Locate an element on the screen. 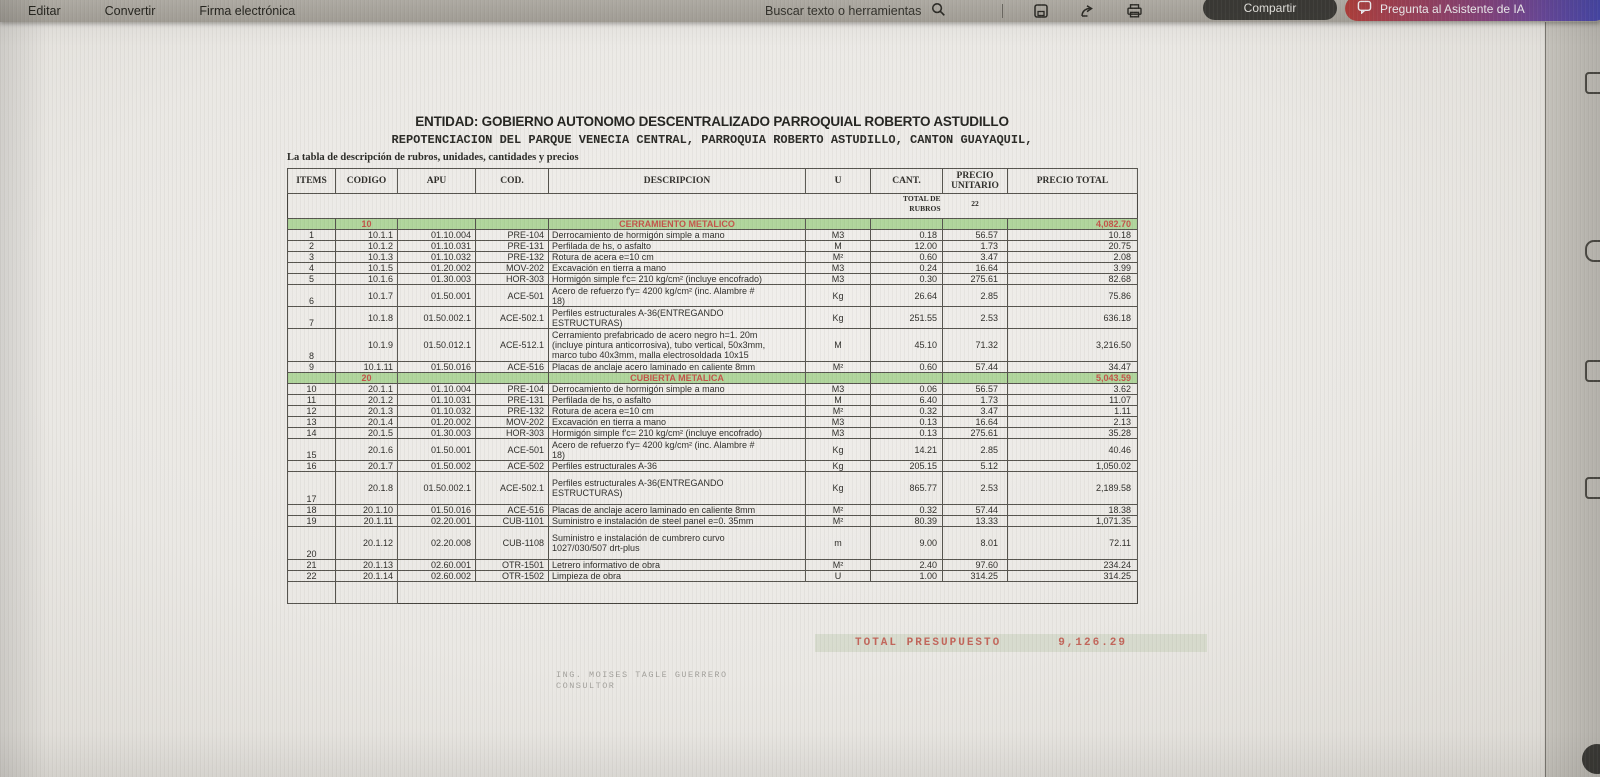 This screenshot has width=1600, height=777. cell-precio-unitario: 8.01 is located at coordinates (975, 543).